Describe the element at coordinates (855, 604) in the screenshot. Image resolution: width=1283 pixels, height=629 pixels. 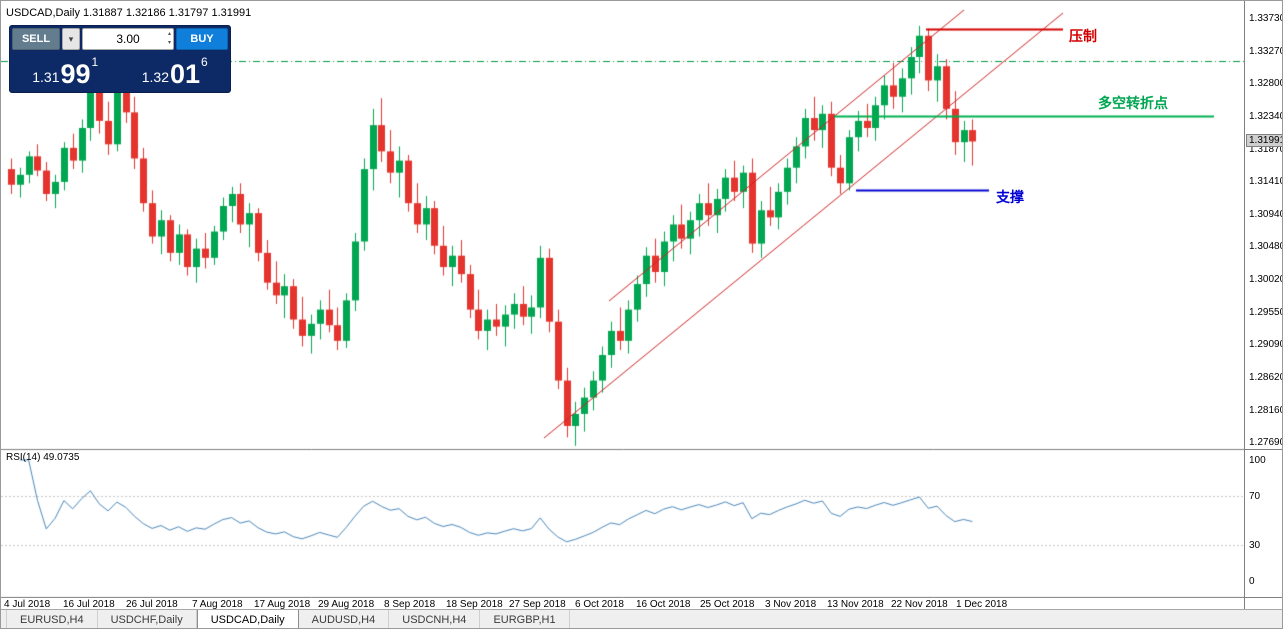
I see `time-axis-label: 13 Nov 2018` at that location.